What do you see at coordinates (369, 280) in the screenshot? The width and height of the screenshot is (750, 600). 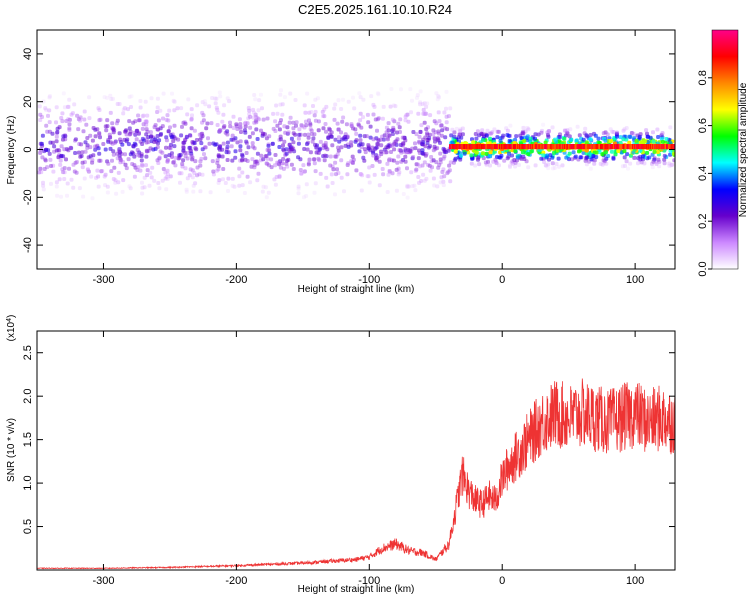 I see `spectrogram-x-tick-label: -100` at bounding box center [369, 280].